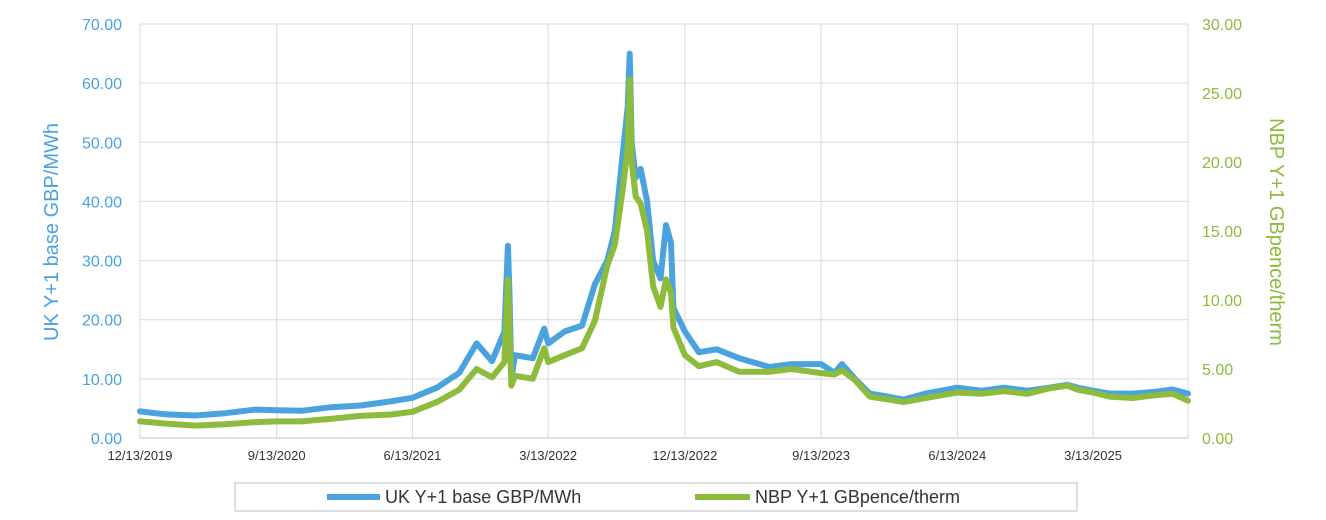 The height and width of the screenshot is (520, 1326). I want to click on right-axis-tick-label: 15.00, so click(1222, 232).